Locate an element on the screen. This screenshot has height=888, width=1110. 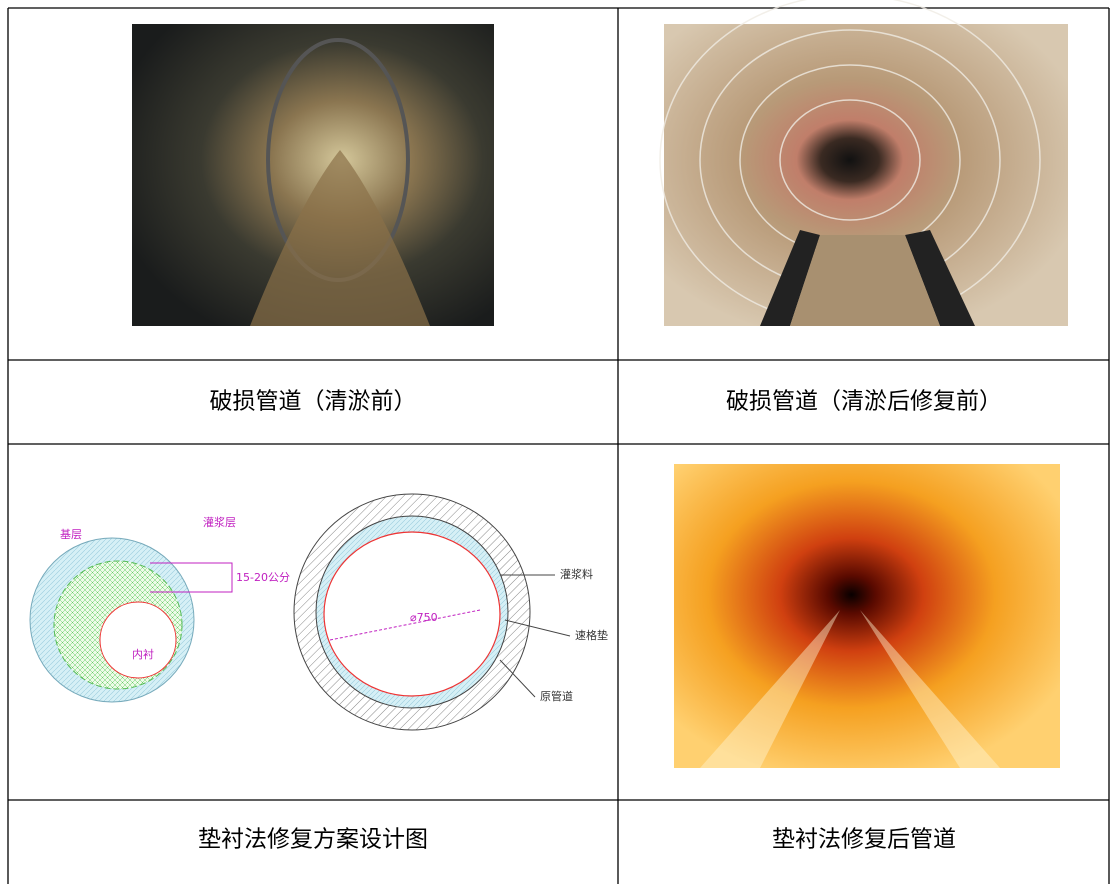
label: 速格垫 is located at coordinates (591, 635).